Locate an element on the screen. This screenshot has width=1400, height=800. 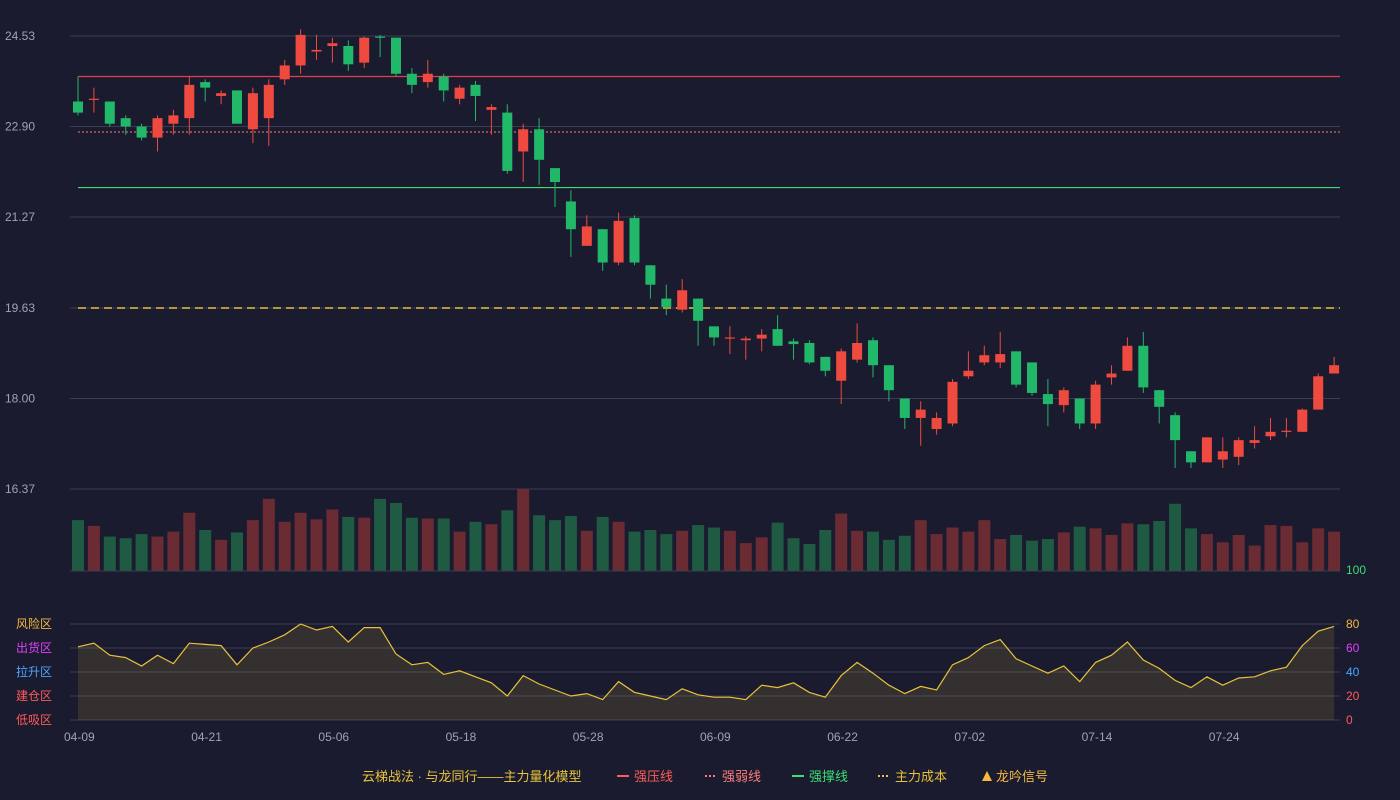
zone-label: 建仓区 is located at coordinates (34, 696).